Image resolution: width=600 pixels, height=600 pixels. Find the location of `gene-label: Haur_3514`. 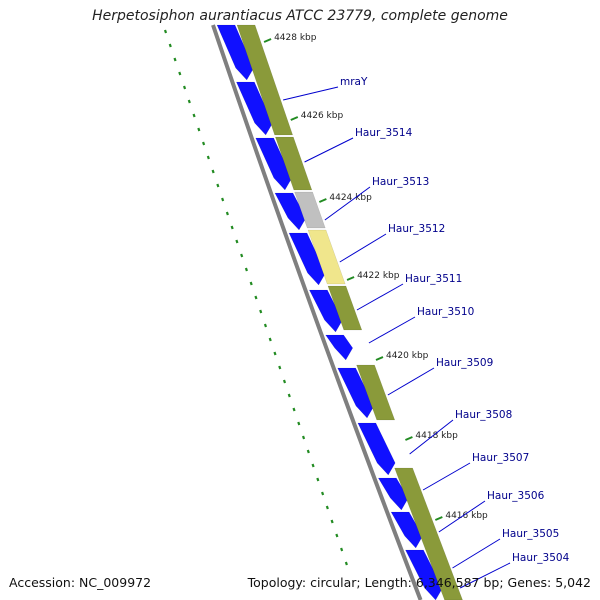

gene-label: Haur_3514 is located at coordinates (384, 133).